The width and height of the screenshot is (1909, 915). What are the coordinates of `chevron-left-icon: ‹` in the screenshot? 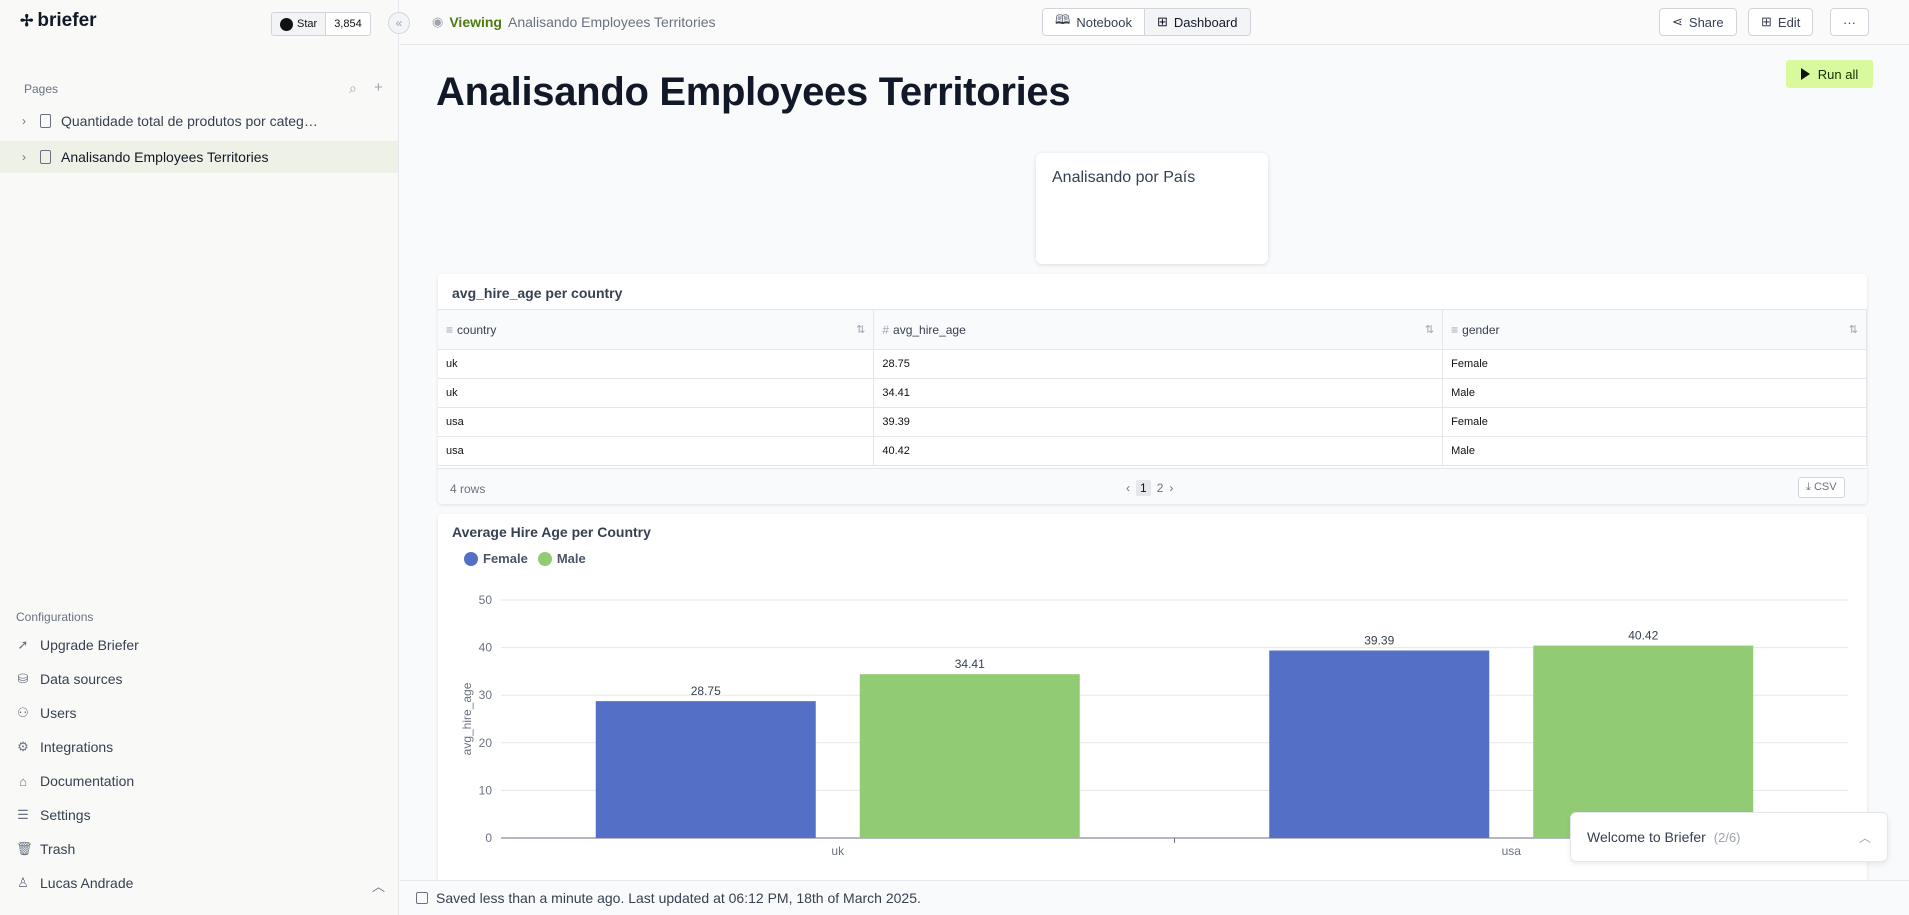 It's located at (1128, 488).